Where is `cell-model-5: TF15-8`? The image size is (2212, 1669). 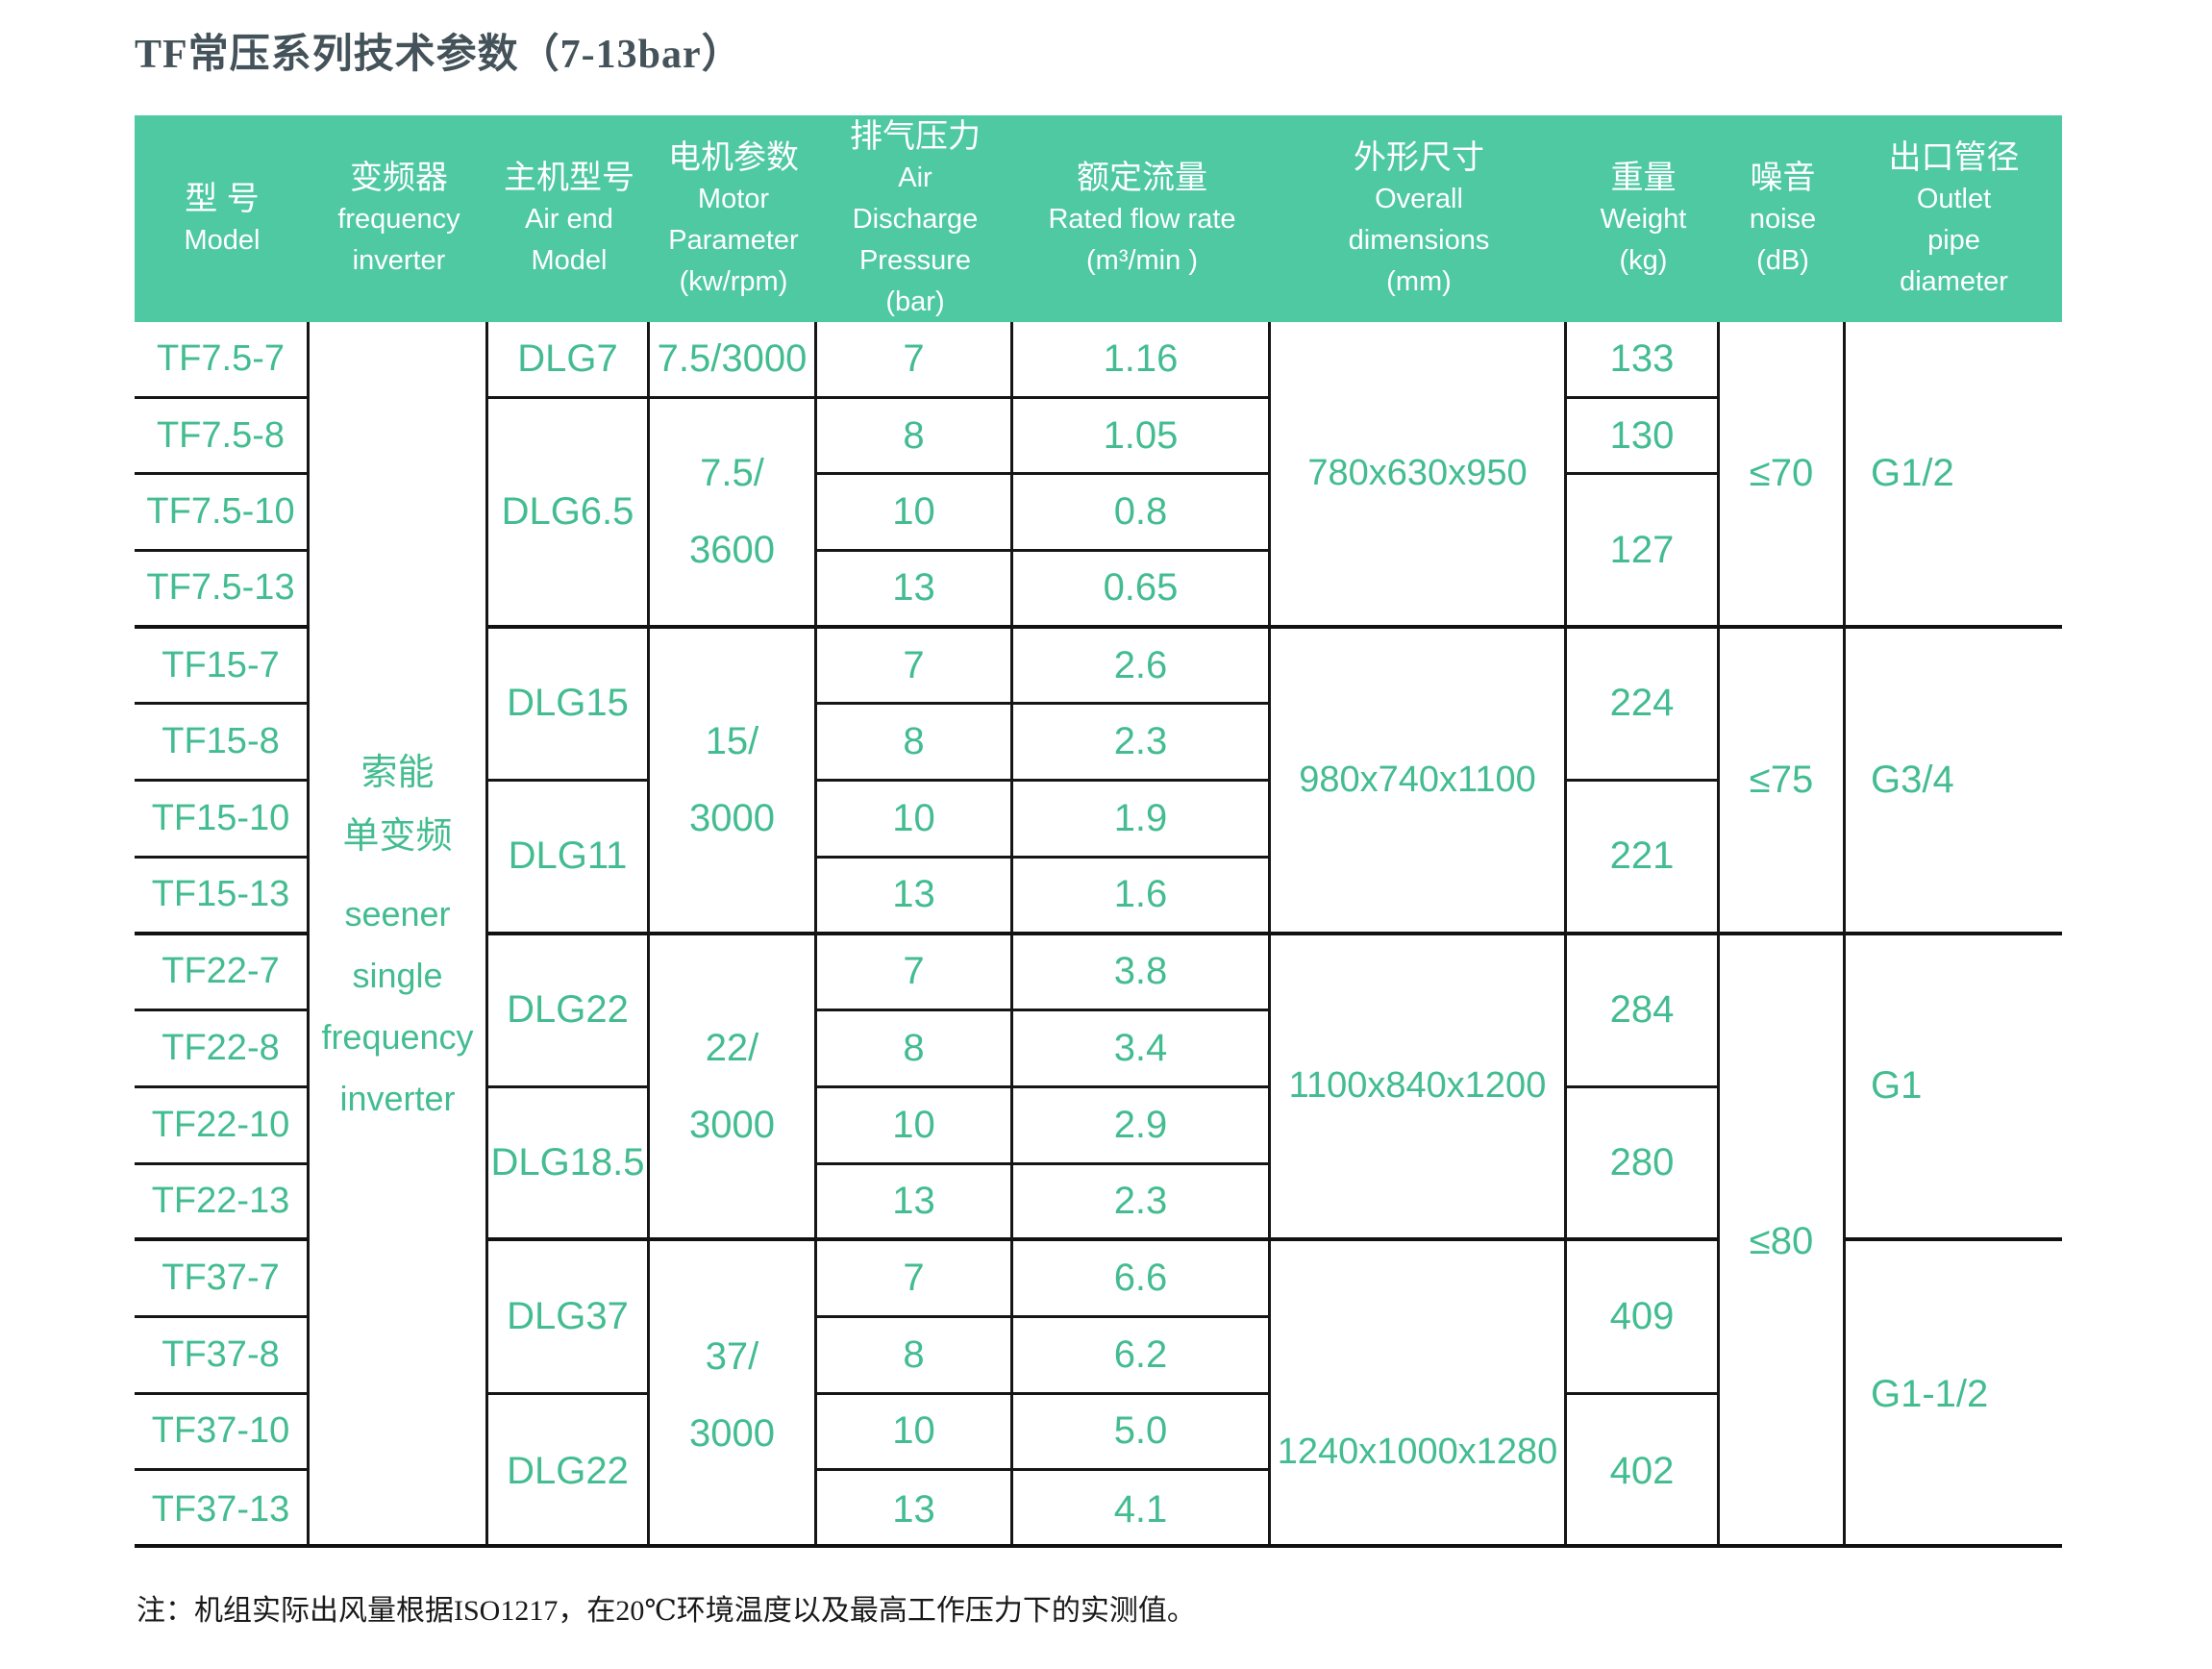 cell-model-5: TF15-8 is located at coordinates (223, 744).